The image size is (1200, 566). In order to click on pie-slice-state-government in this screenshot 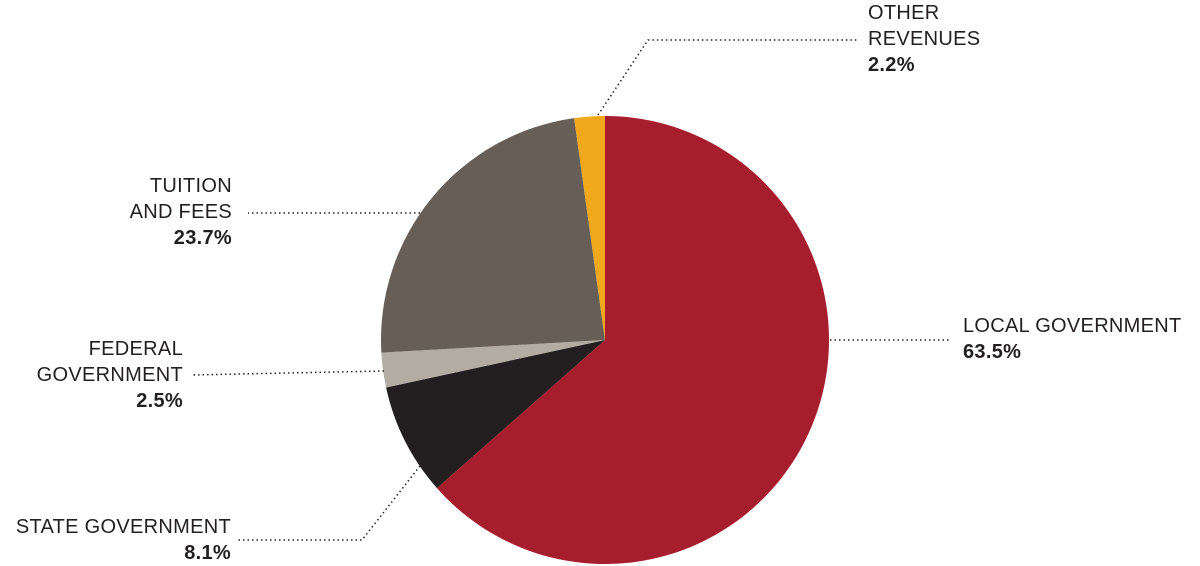, I will do `click(495, 414)`.